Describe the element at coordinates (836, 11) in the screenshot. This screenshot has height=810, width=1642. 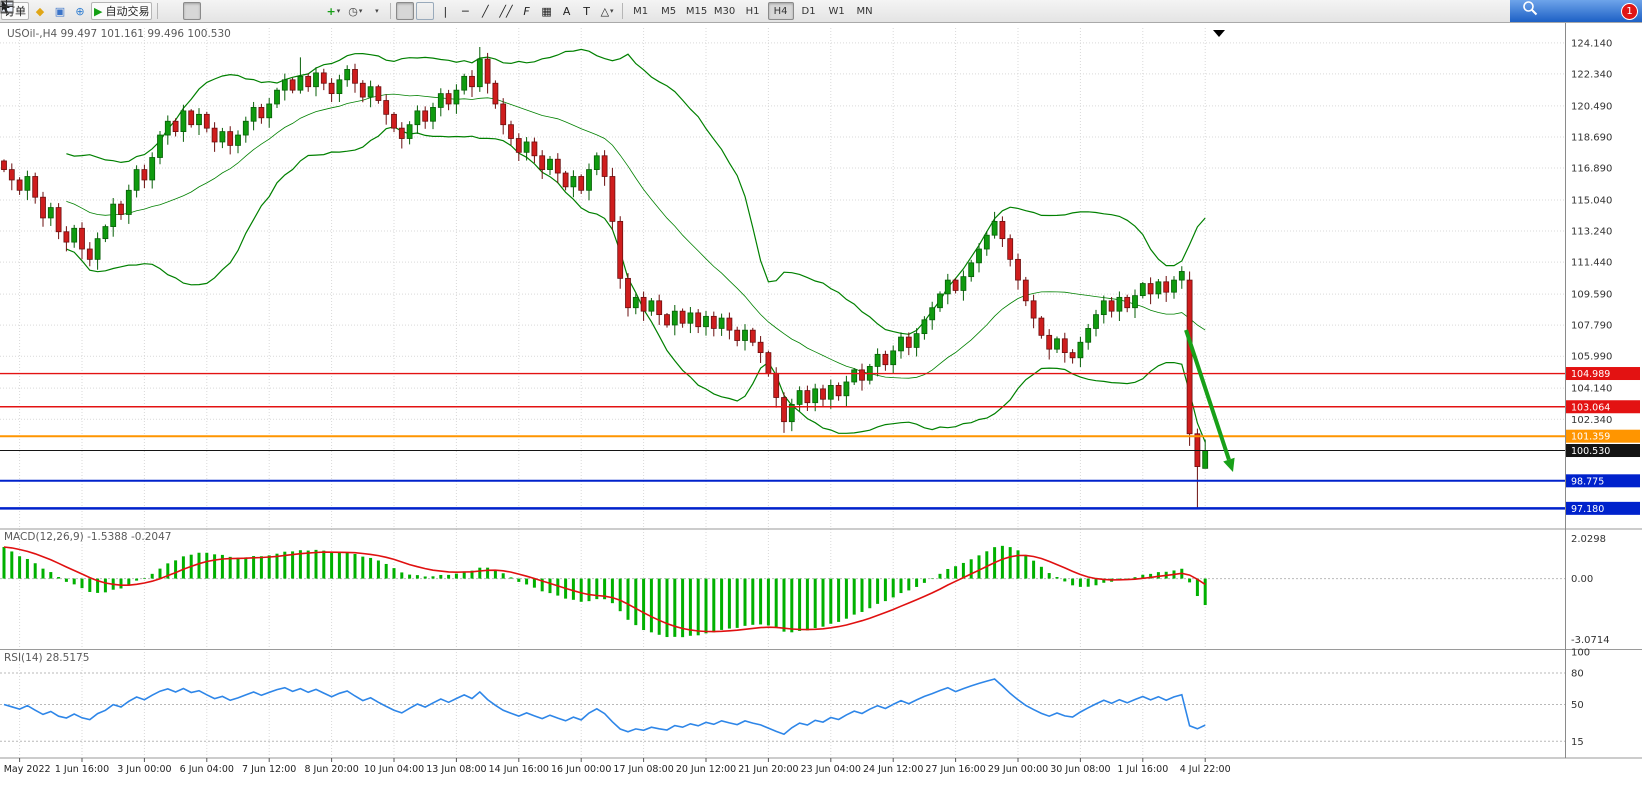
I see `timeframe-button-W1: W1` at that location.